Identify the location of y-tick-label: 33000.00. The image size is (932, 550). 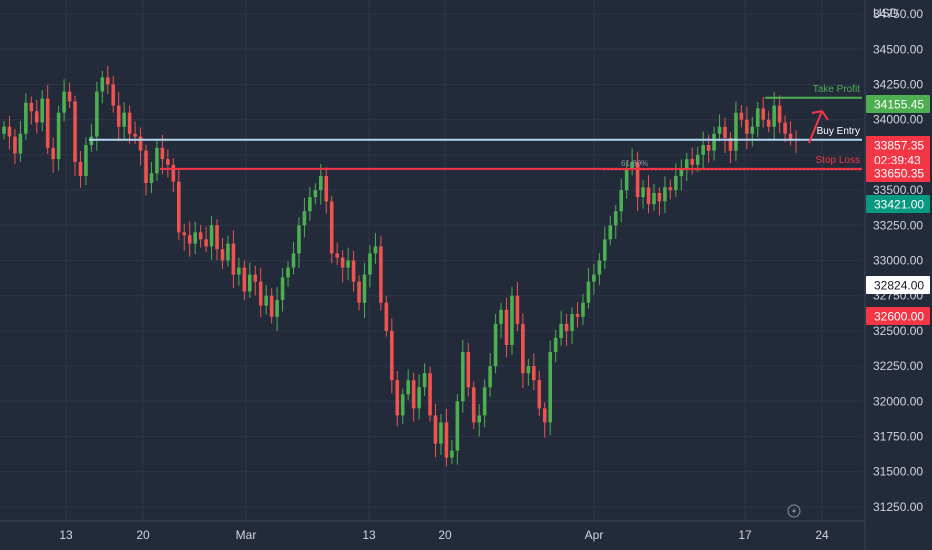
(898, 261).